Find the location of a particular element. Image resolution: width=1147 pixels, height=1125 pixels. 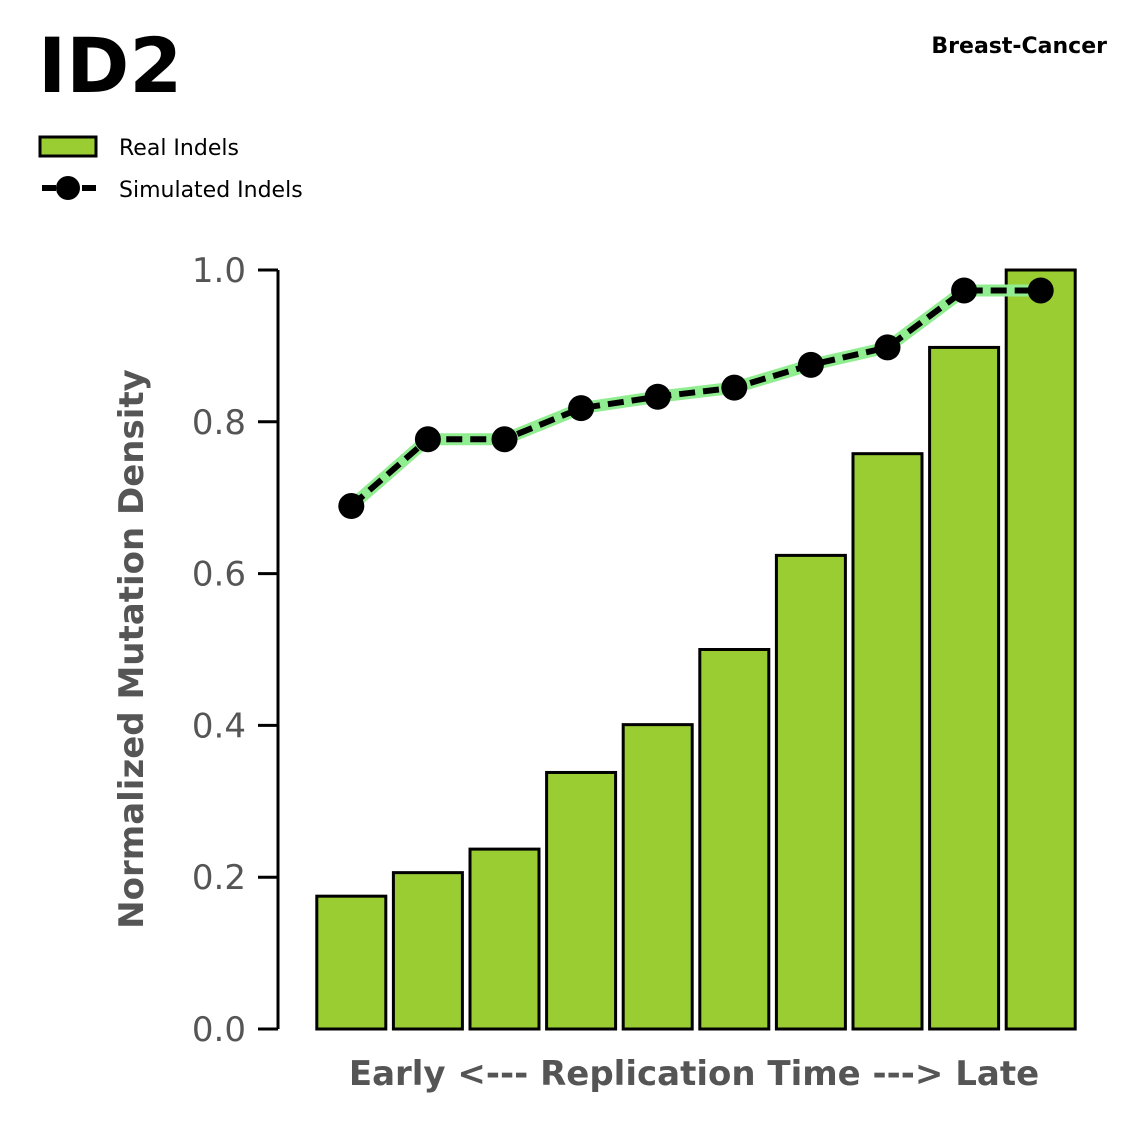

chart-subtitle: Breast-Cancer is located at coordinates (1019, 46).